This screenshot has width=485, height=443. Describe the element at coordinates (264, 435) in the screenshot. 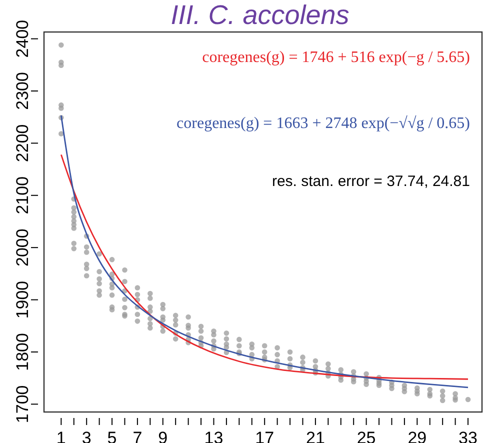

I see `x-tick-label: 17` at that location.